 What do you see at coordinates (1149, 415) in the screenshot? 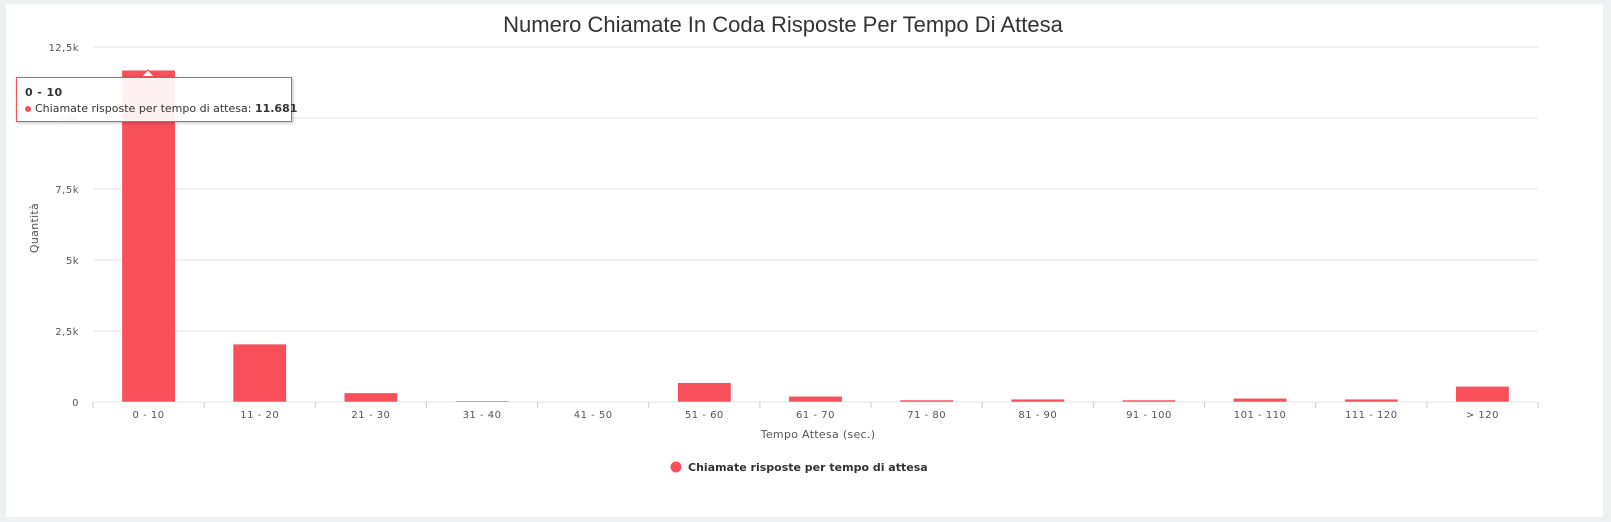
I see `x-tick-label: 91 - 100` at bounding box center [1149, 415].